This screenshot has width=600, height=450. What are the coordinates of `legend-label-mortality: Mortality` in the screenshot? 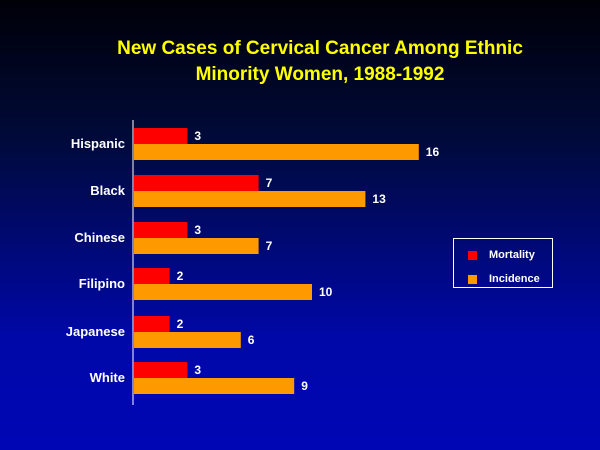 It's located at (512, 255).